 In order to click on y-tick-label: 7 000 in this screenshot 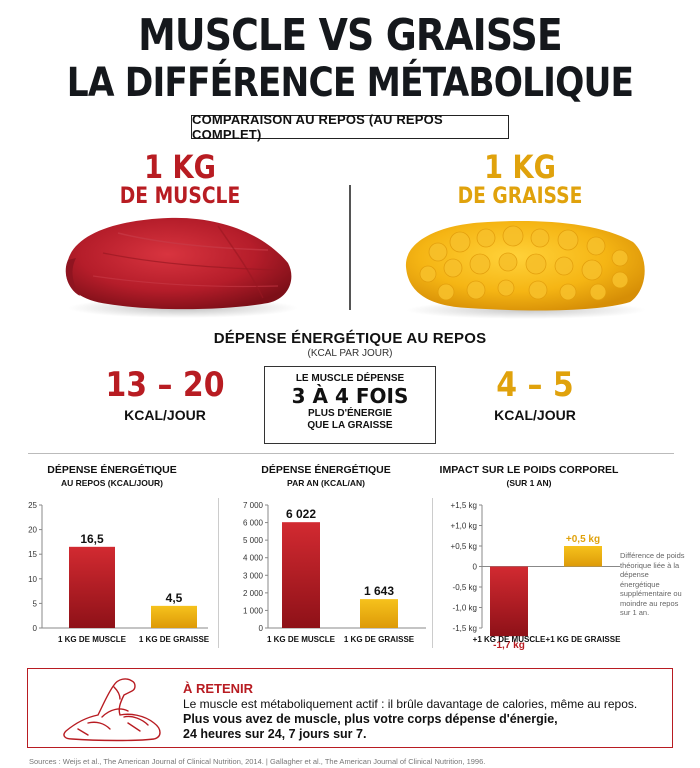, I will do `click(253, 505)`.